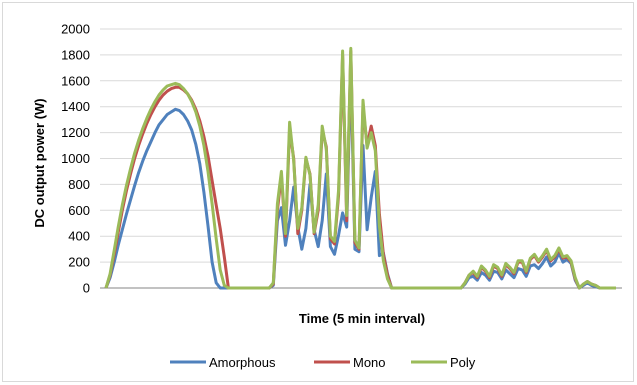 The image size is (637, 385). I want to click on x-axis-title: Time (5 min interval), so click(362, 318).